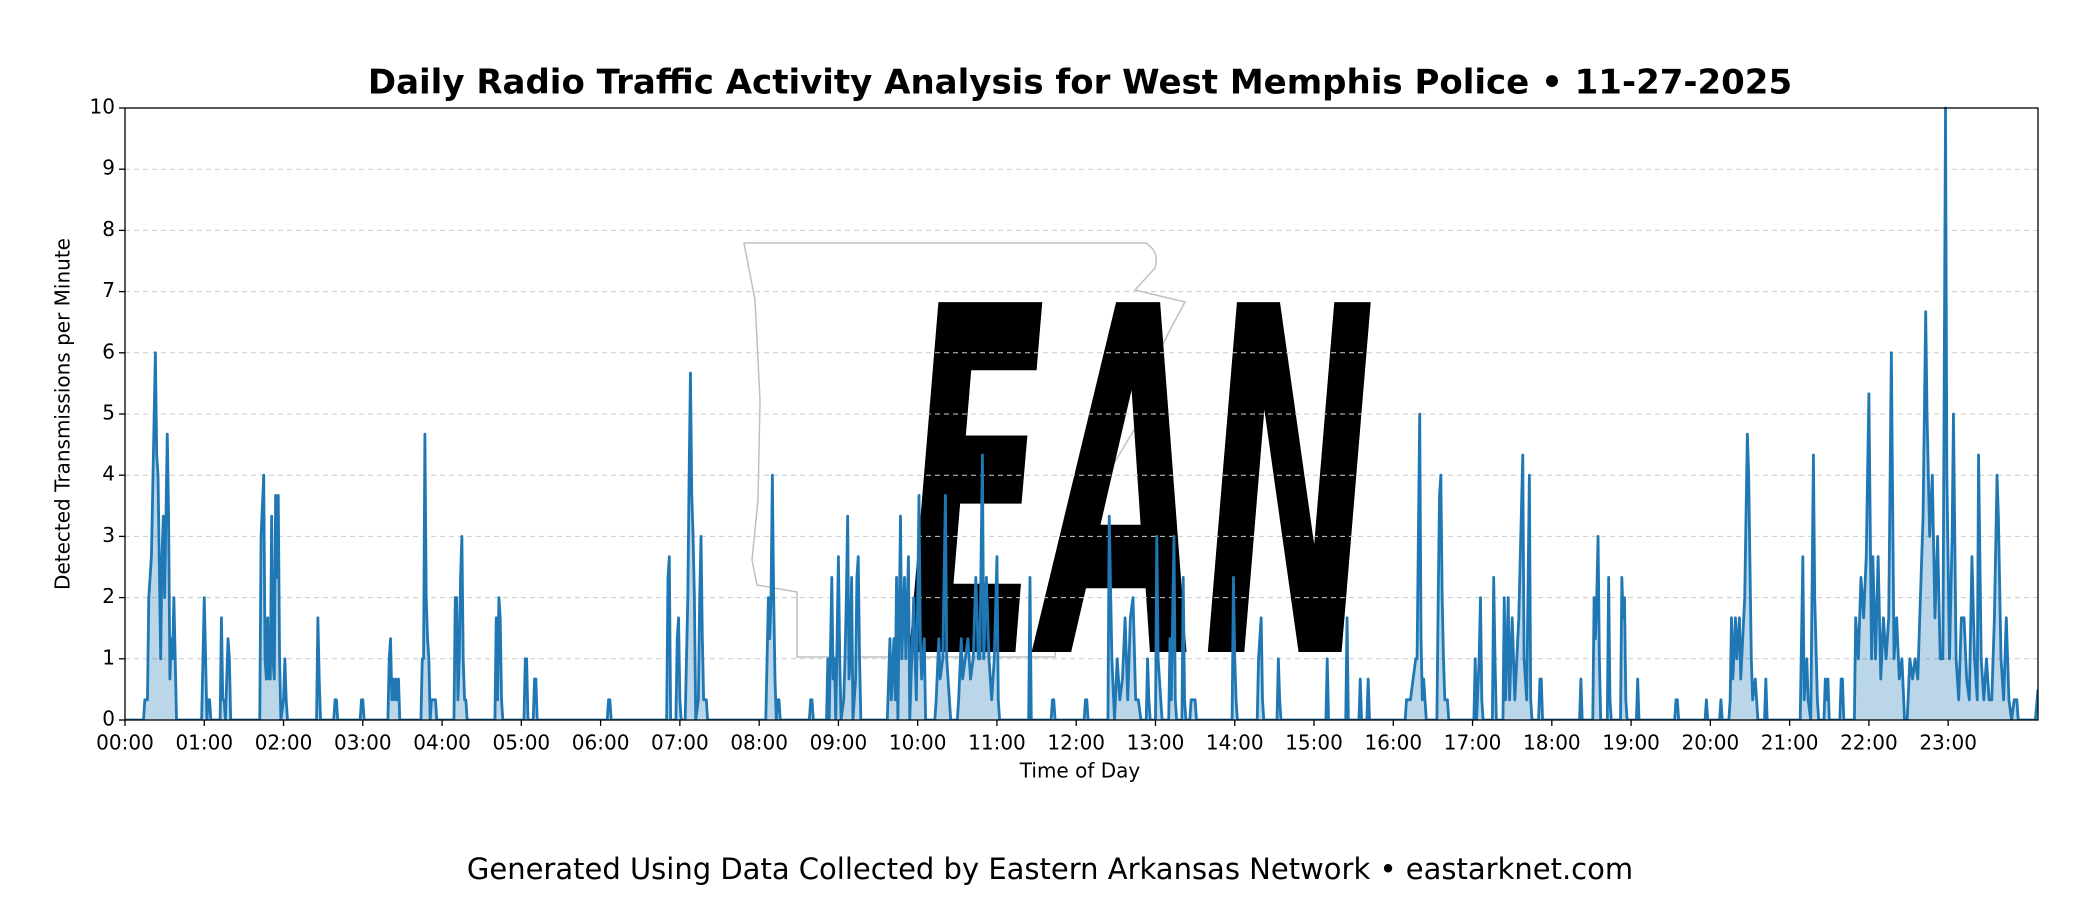 The image size is (2100, 900). I want to click on y-tick-label: 3, so click(108, 535).